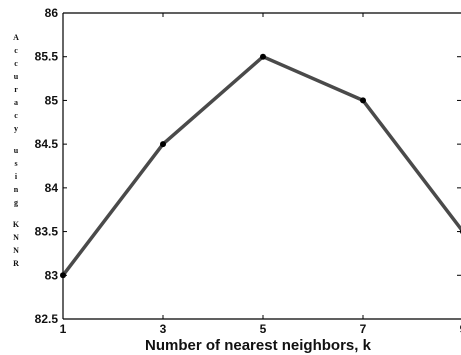  What do you see at coordinates (16, 189) in the screenshot?
I see `y-axis-label-letter: n` at bounding box center [16, 189].